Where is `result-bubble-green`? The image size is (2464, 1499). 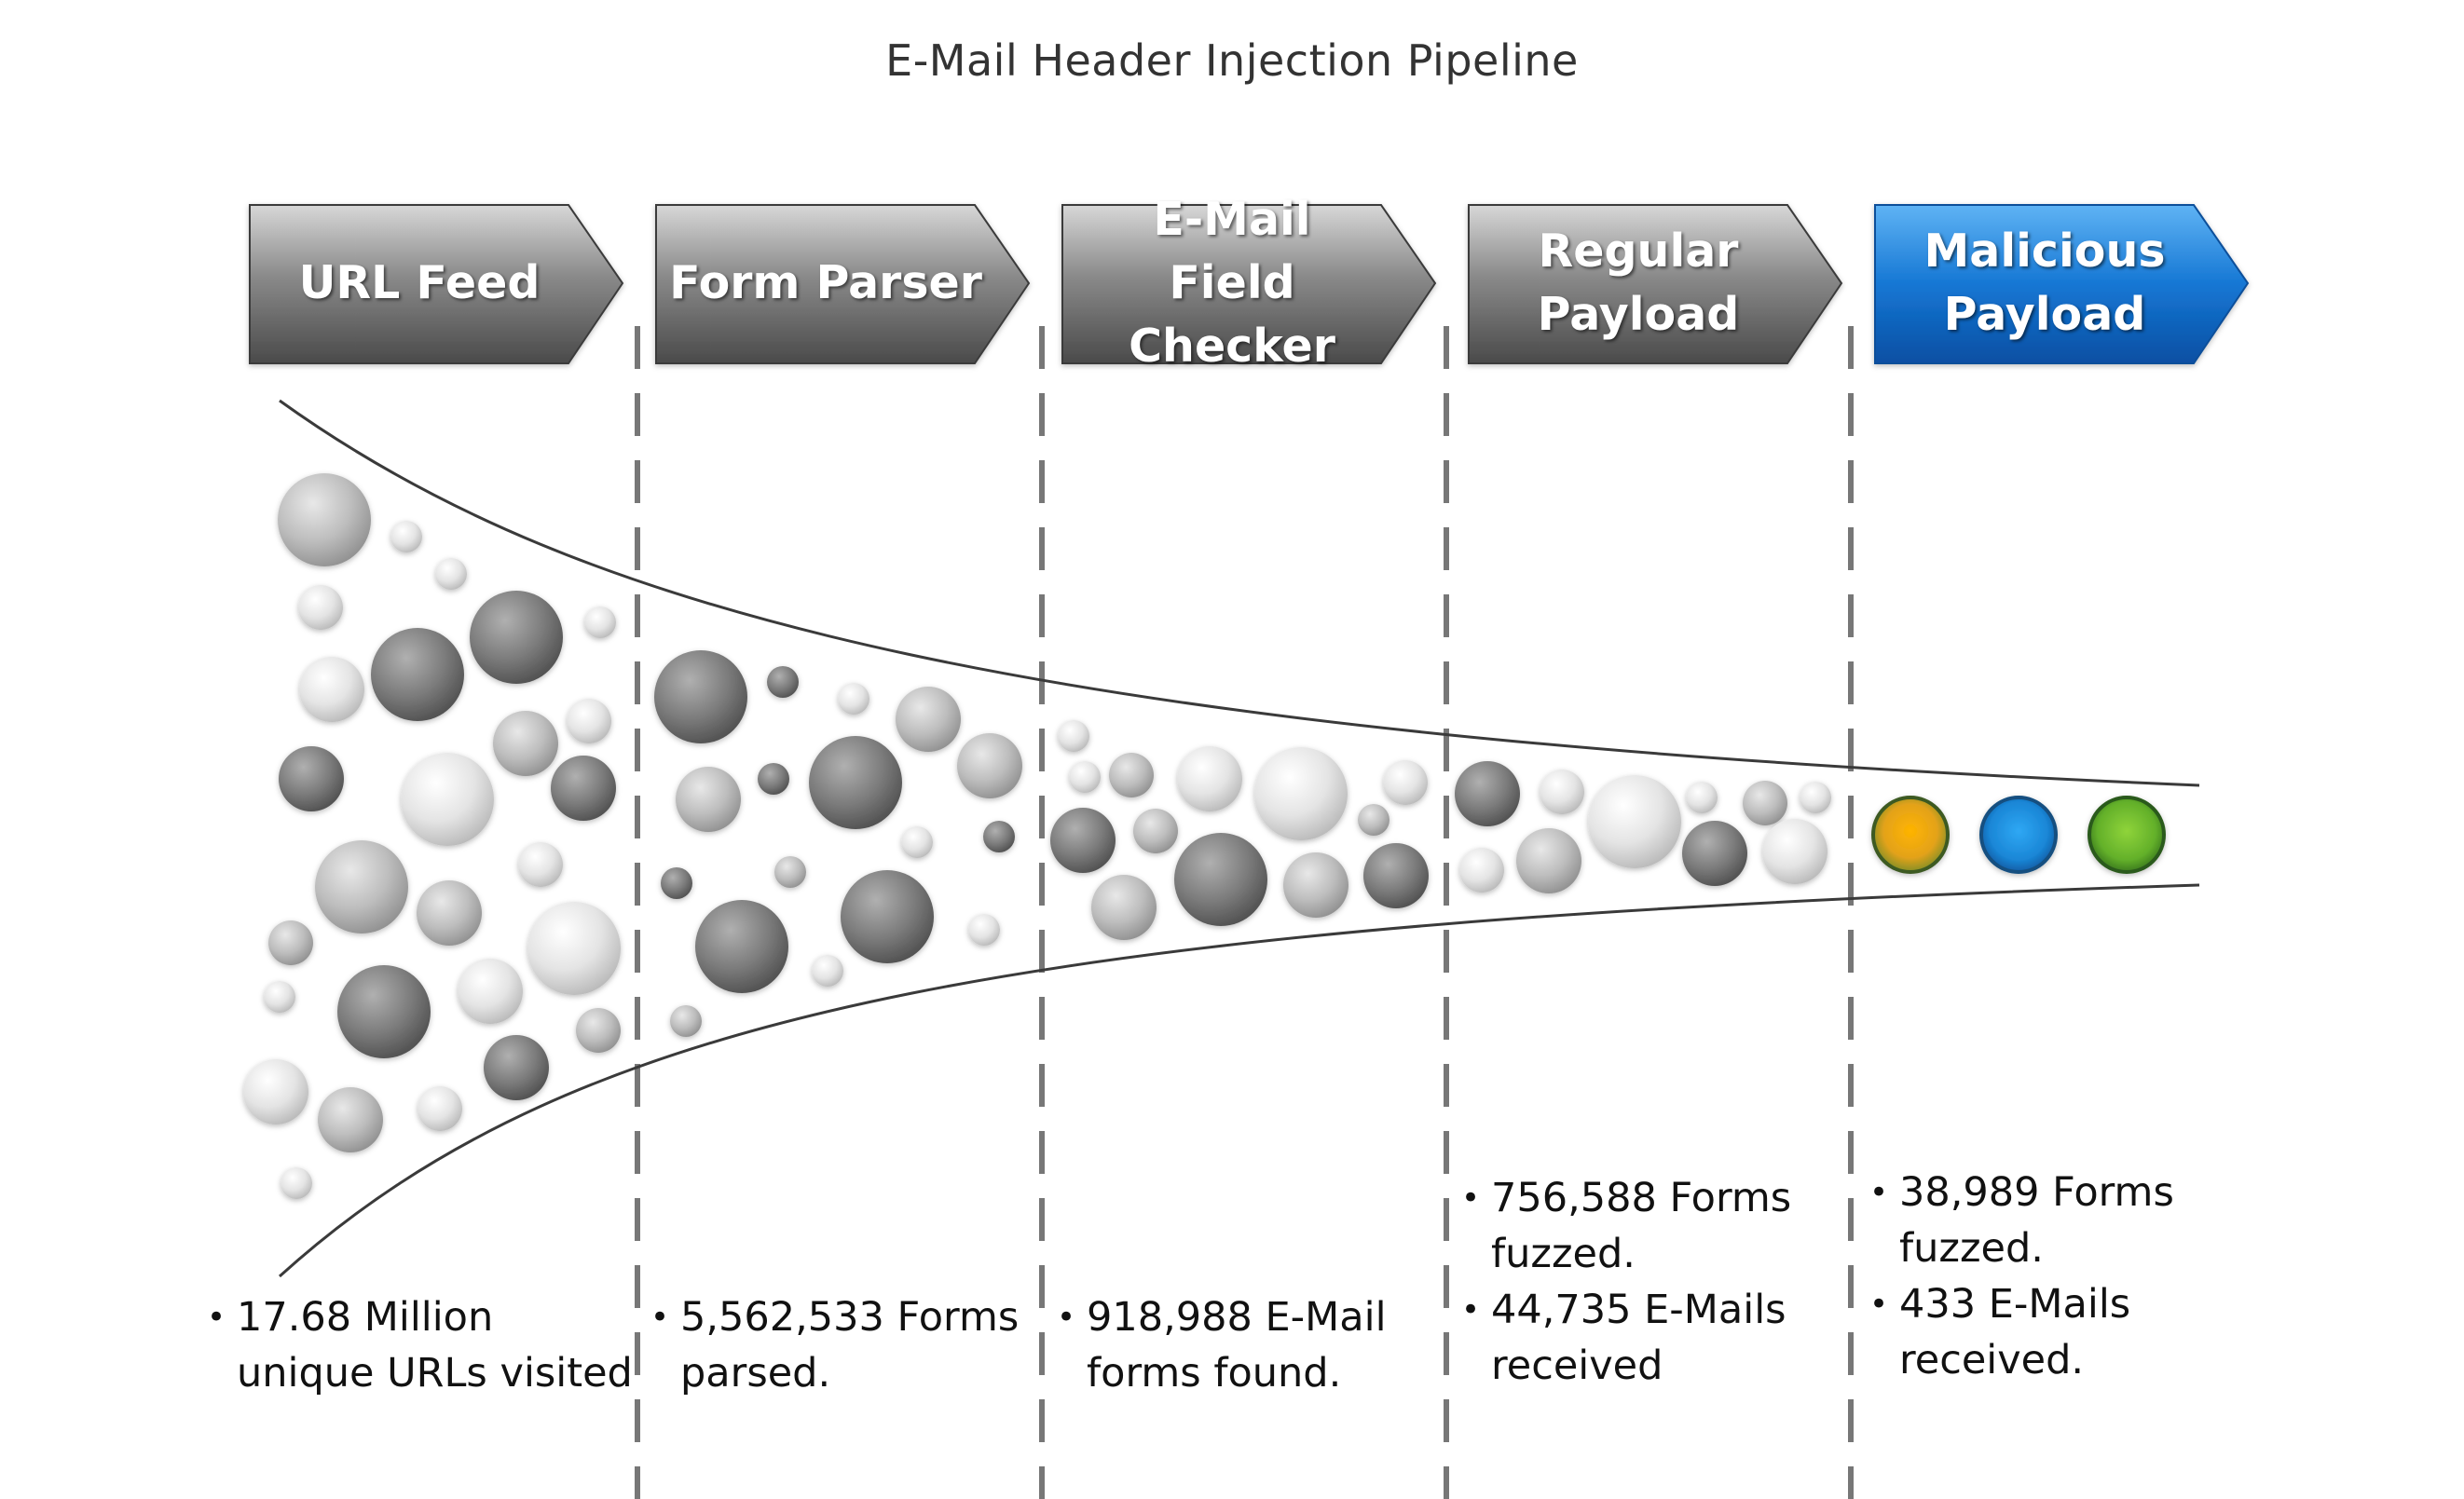
result-bubble-green is located at coordinates (2127, 835).